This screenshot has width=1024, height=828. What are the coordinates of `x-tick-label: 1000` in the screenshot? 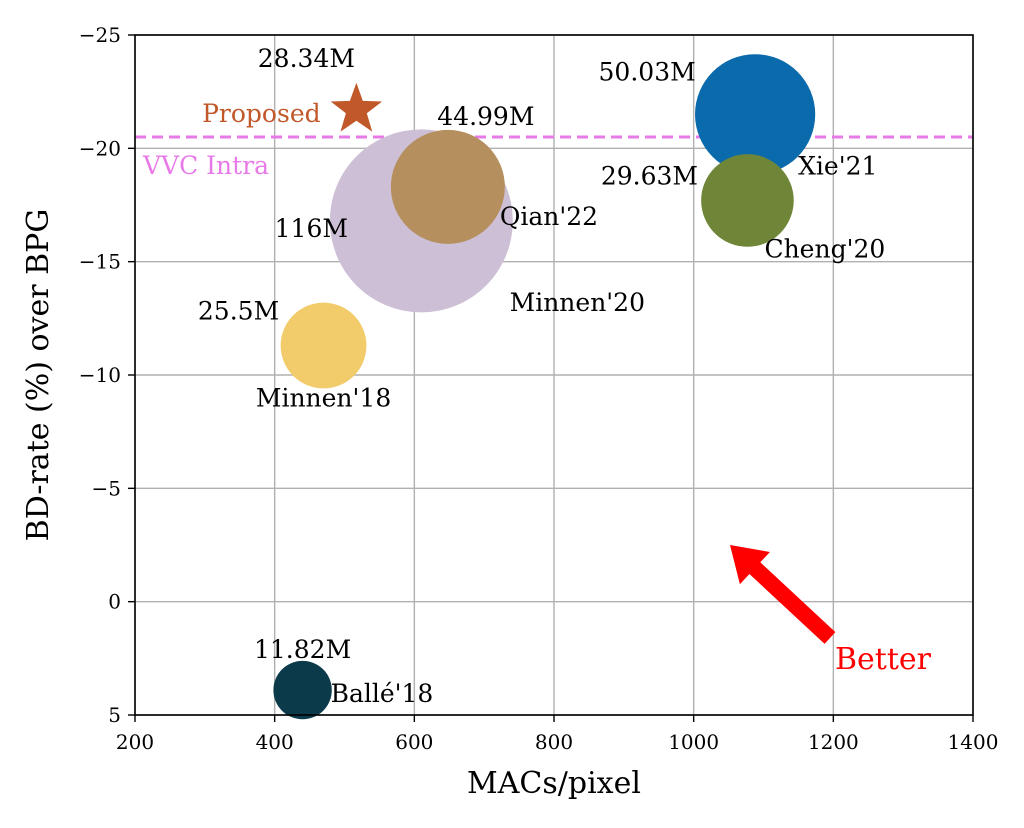 It's located at (693, 742).